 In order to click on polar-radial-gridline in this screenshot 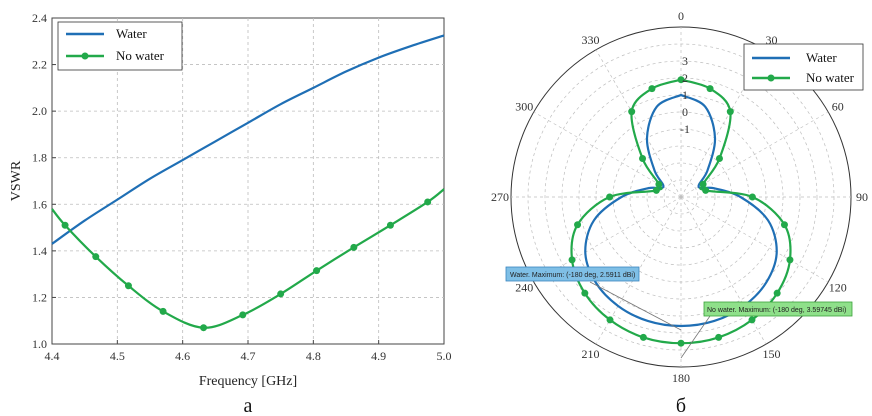, I will do `click(681, 197)`.